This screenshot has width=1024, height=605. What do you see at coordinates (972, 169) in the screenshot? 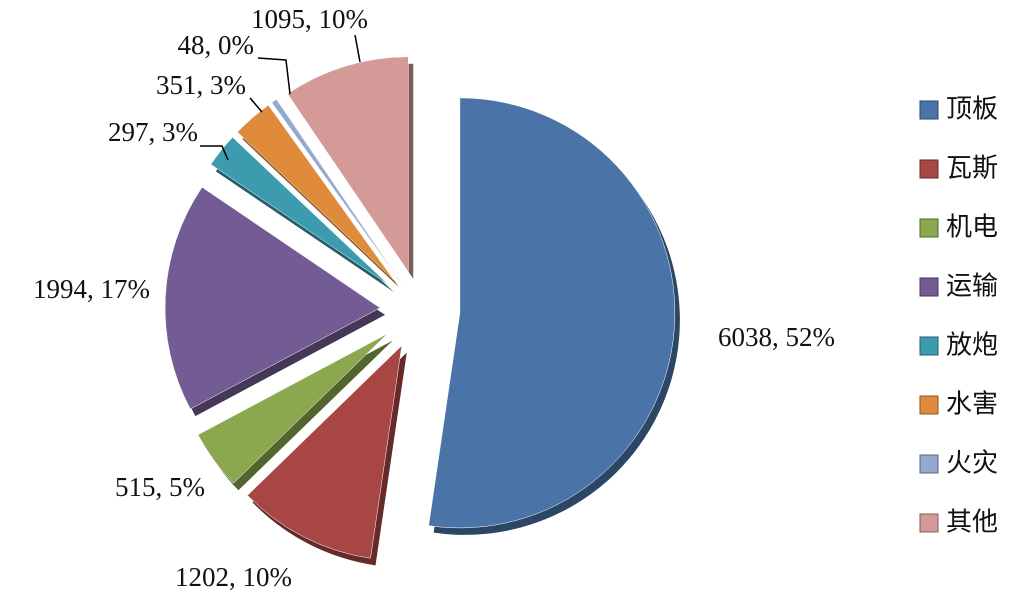
I see `legend-label: 瓦斯` at bounding box center [972, 169].